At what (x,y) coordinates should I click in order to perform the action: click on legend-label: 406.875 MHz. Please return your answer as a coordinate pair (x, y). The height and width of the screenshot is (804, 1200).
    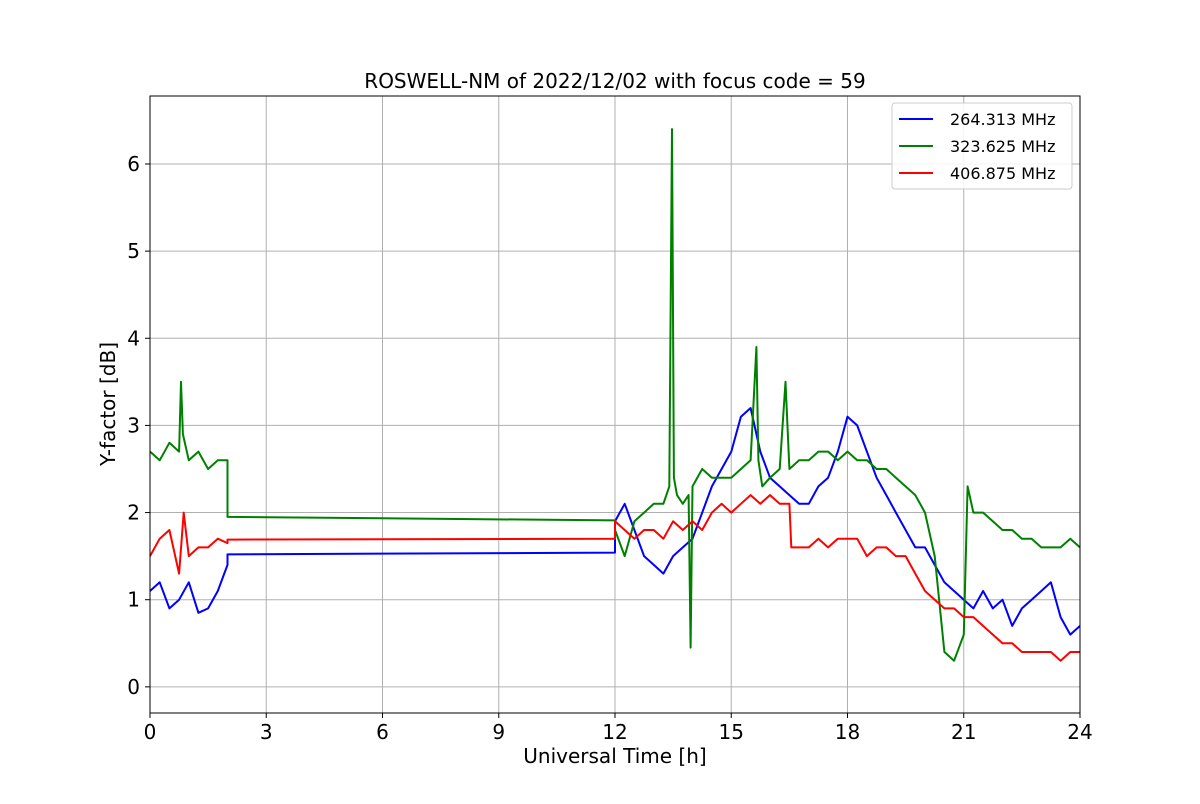
    Looking at the image, I should click on (1002, 173).